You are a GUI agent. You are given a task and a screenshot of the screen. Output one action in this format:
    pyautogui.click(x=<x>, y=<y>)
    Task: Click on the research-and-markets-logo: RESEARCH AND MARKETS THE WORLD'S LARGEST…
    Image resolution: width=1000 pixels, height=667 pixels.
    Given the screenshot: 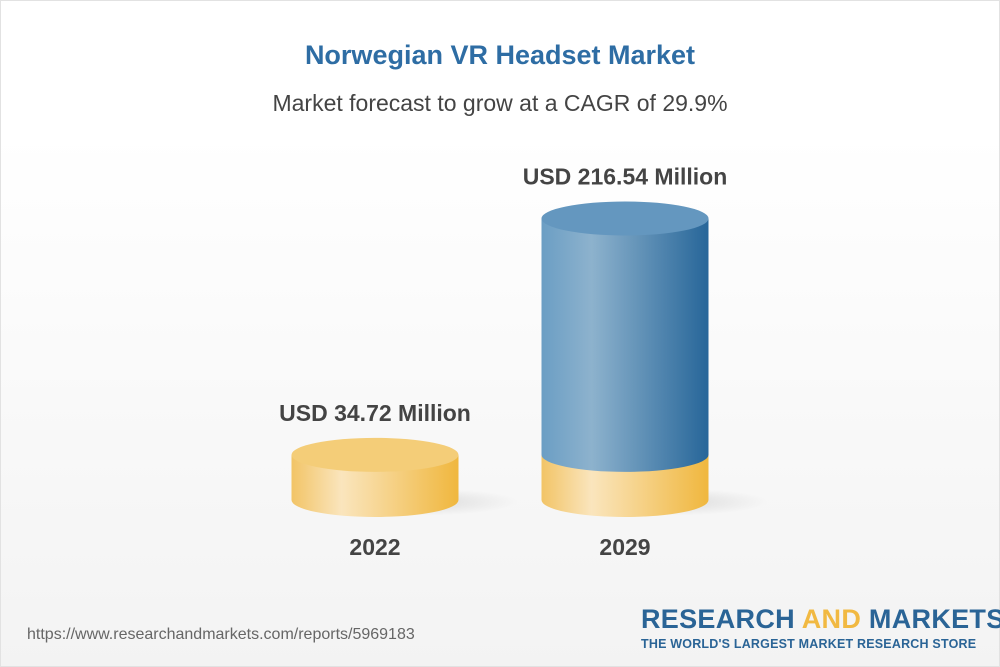 What is the action you would take?
    pyautogui.click(x=820, y=627)
    